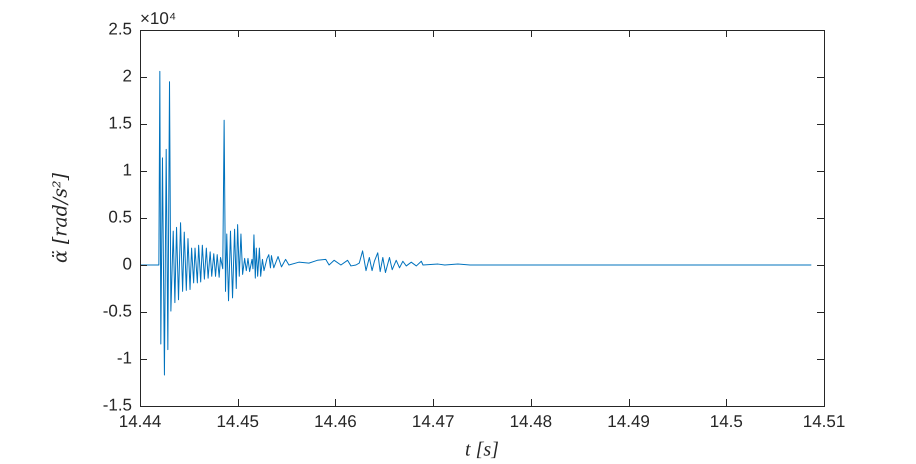 Image resolution: width=916 pixels, height=464 pixels. What do you see at coordinates (824, 421) in the screenshot?
I see `x-tick-label: 14.51` at bounding box center [824, 421].